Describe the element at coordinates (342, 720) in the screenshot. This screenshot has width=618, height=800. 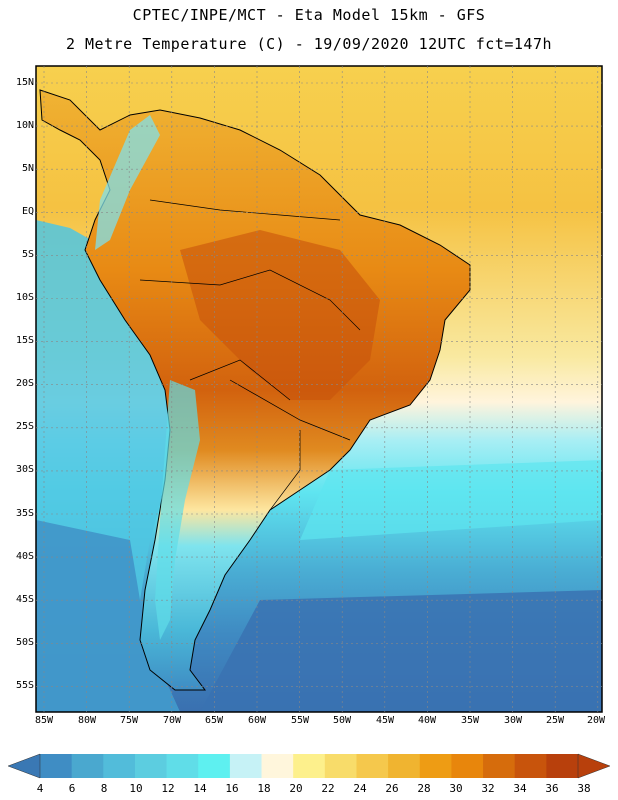
I see `lon-label: 50W` at that location.